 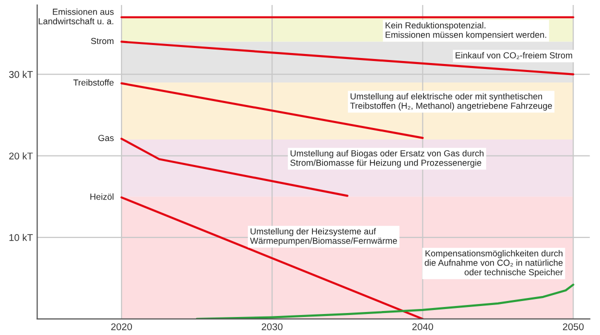 What do you see at coordinates (323, 237) in the screenshot?
I see `annotation: Umstellung der Heizsysteme auf Wärmepumpen/Biomasse/Fernwärme` at bounding box center [323, 237].